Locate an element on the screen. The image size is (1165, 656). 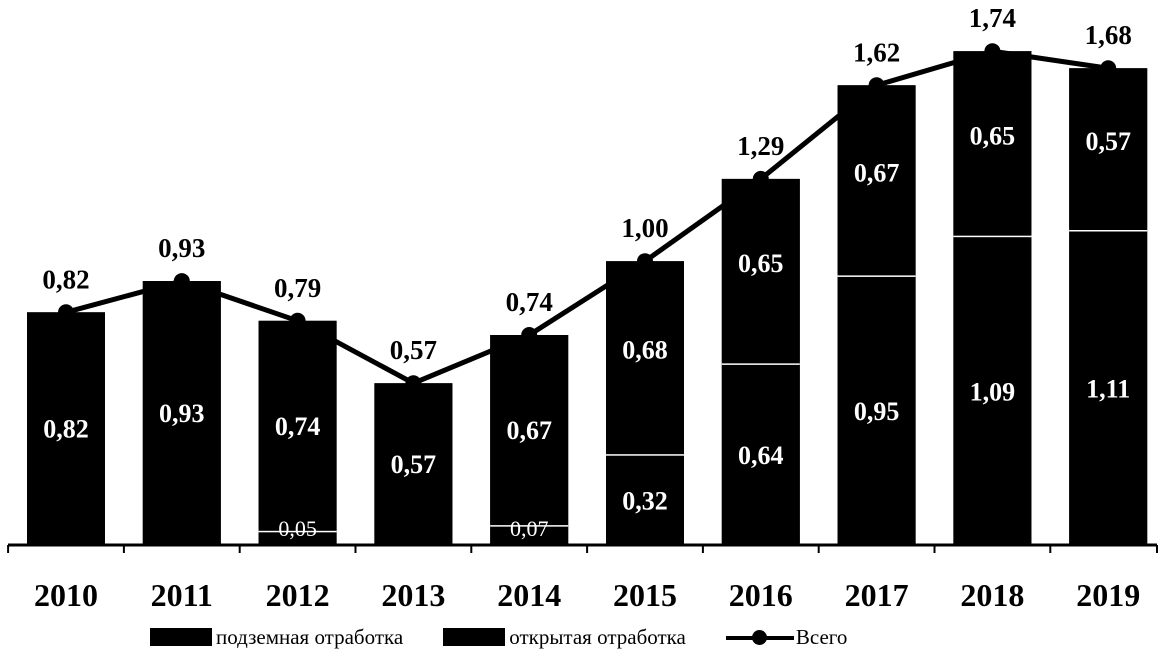
data-label-total: 1,74 is located at coordinates (992, 18).